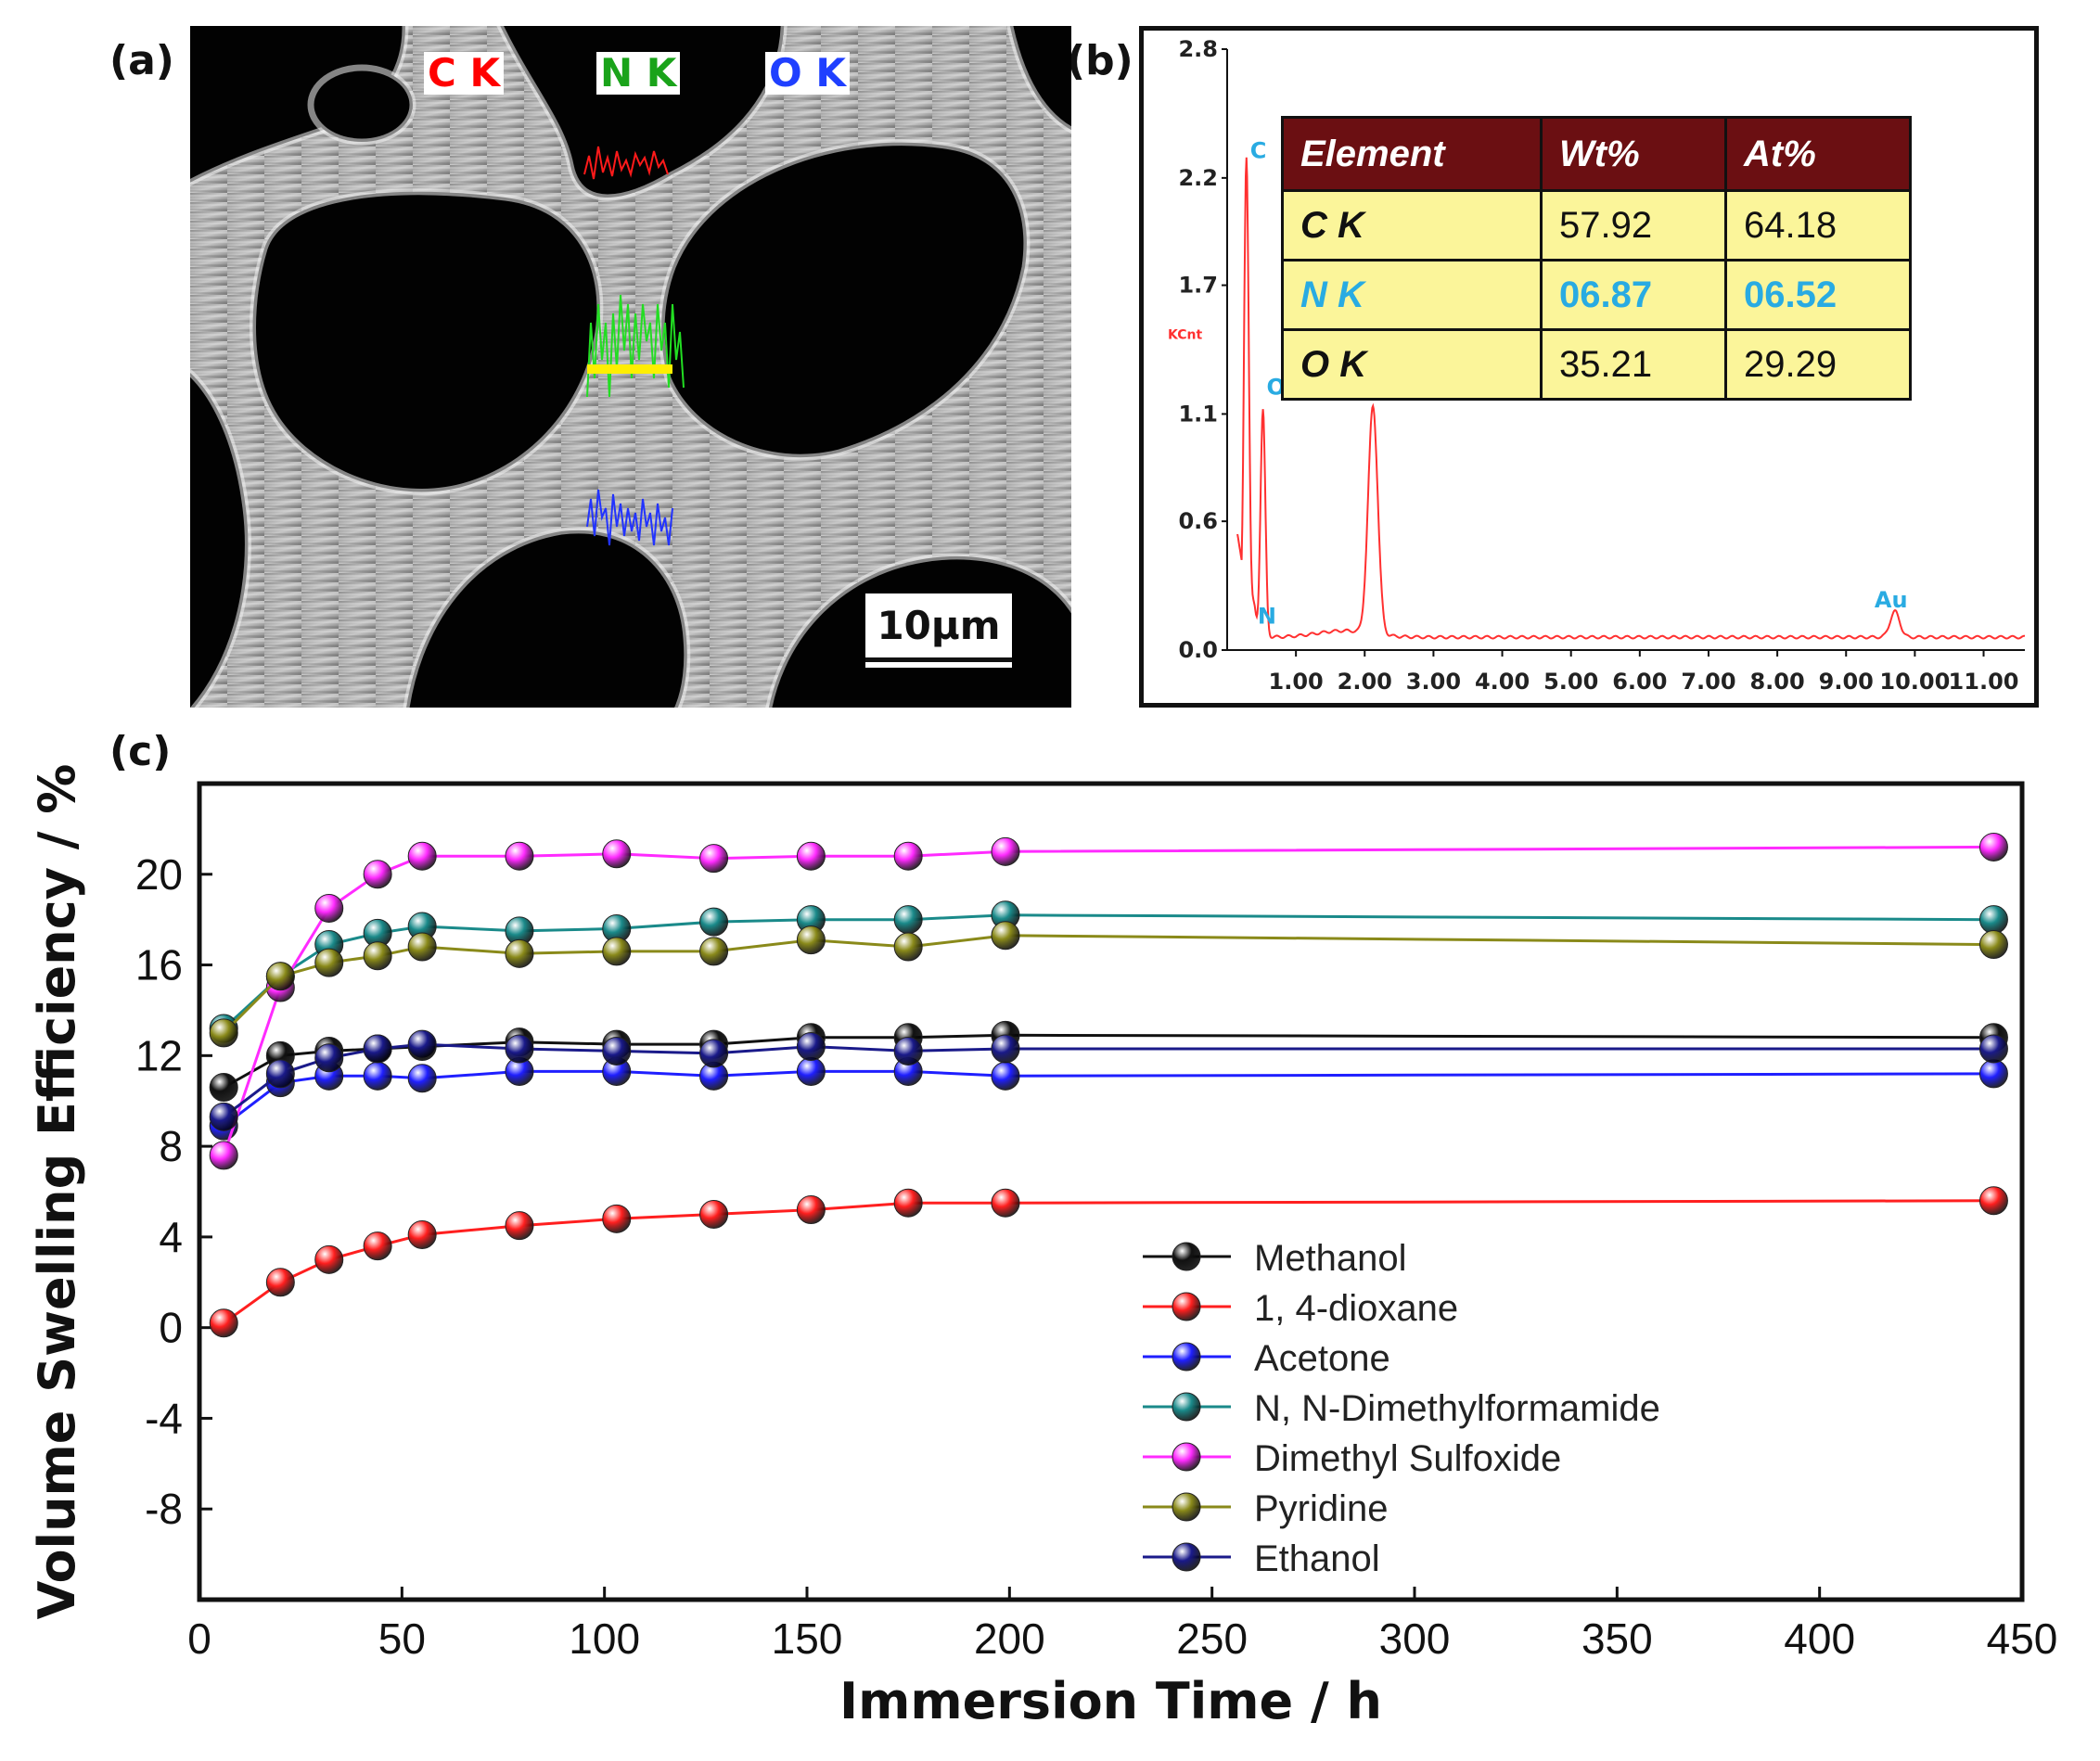  I want to click on eds-cell-element: O K, so click(1412, 364).